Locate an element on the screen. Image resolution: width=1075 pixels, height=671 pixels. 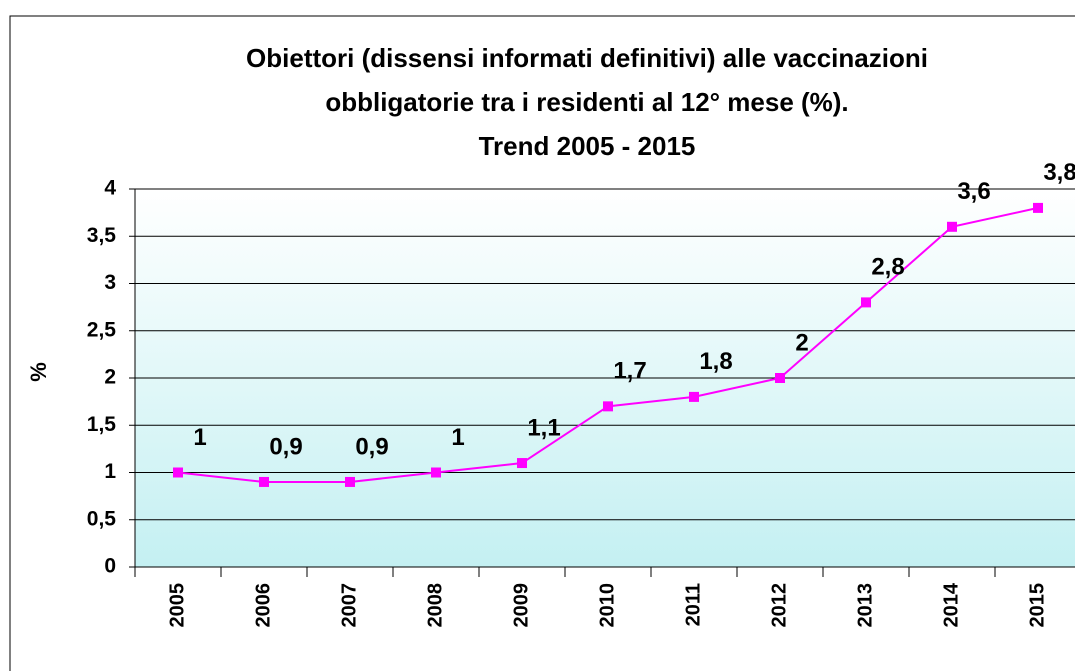
y-tick-label: 2,5 is located at coordinates (102, 329).